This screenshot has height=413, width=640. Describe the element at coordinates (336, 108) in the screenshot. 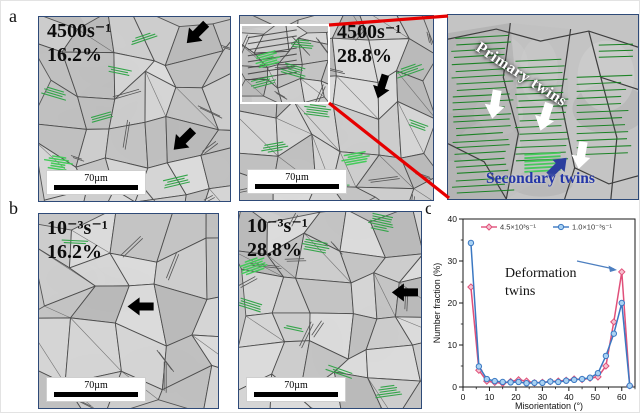

I see `micrograph-a2: 4500s⁻¹ 28.8% 70µm` at that location.